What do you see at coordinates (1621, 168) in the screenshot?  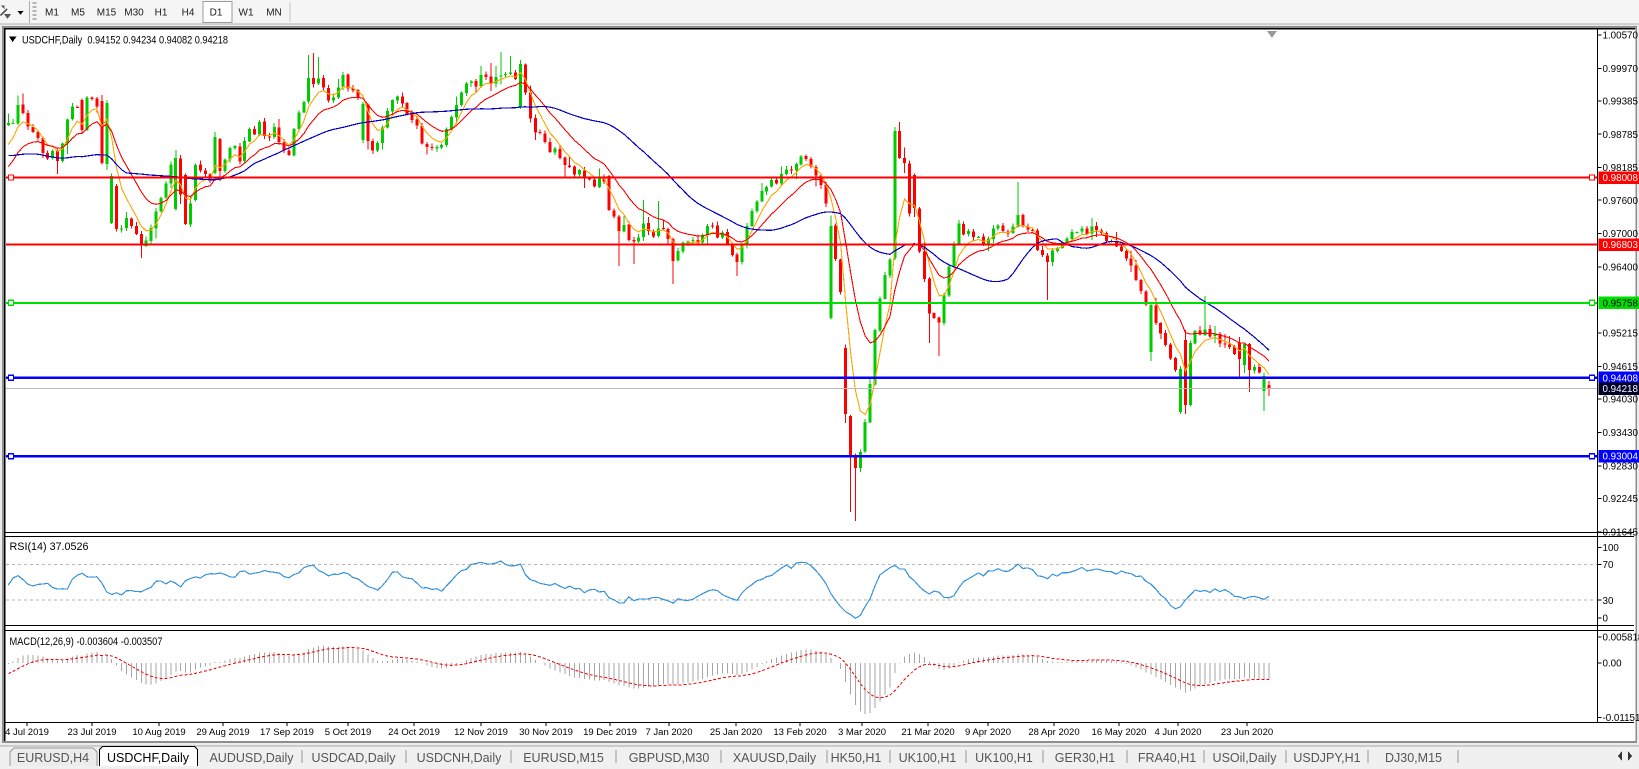 I see `svg-text: 0.98185` at bounding box center [1621, 168].